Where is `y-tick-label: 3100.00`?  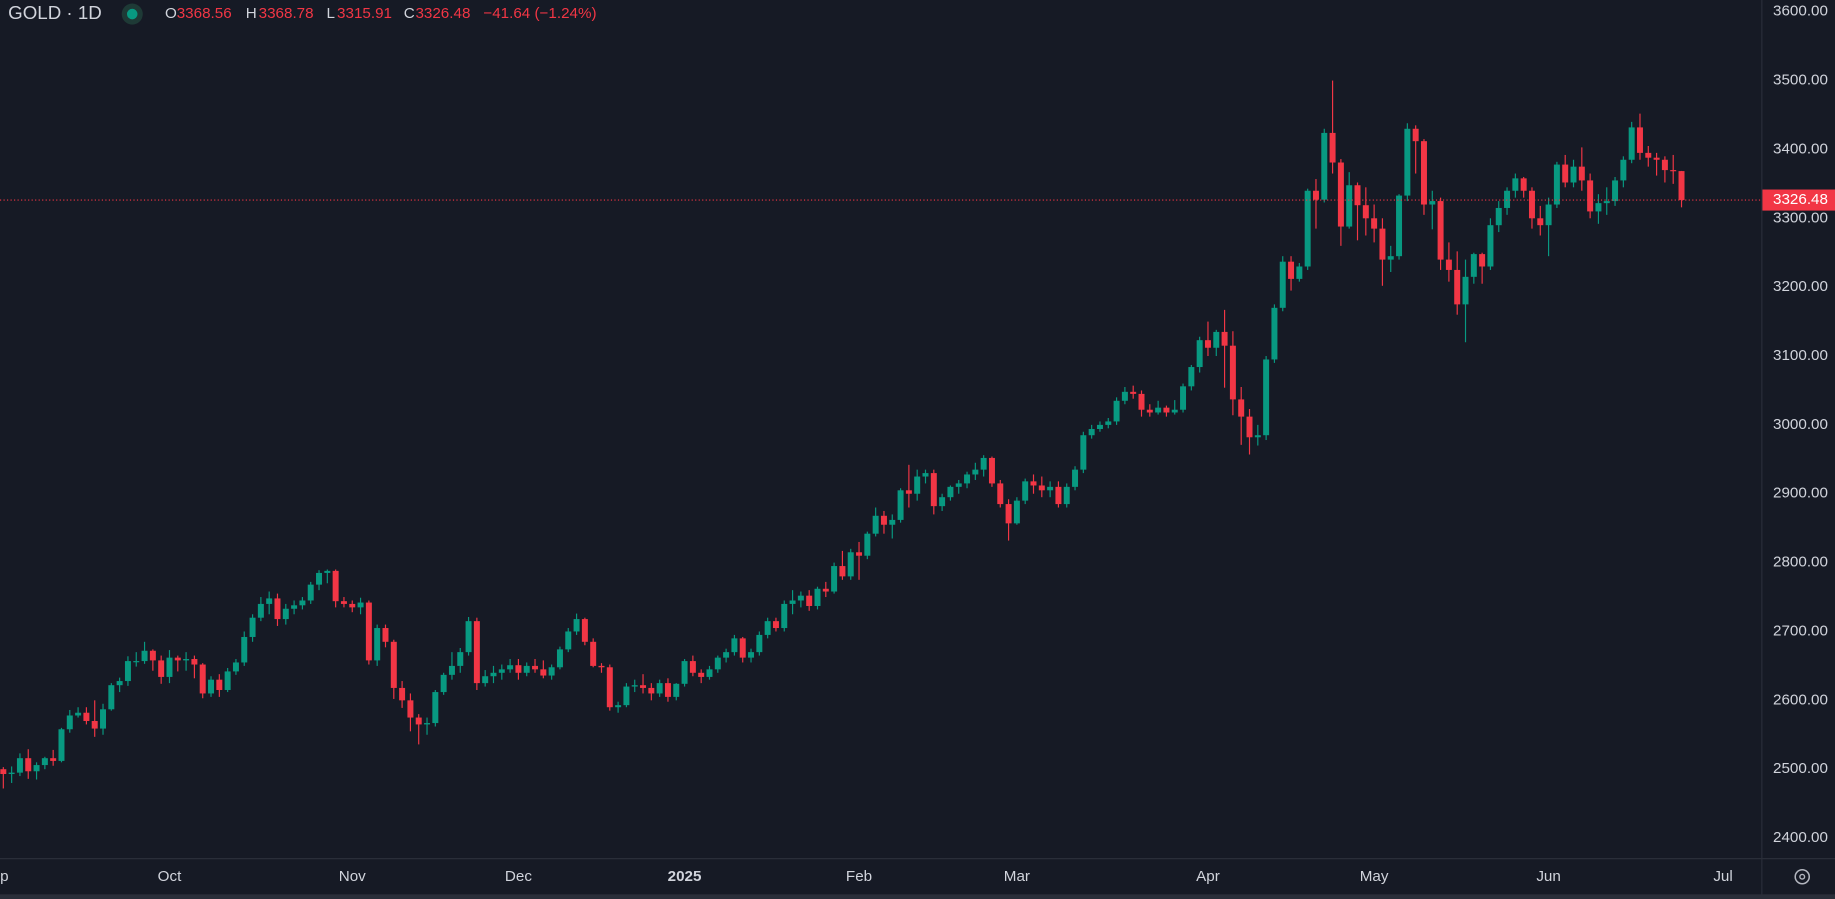
y-tick-label: 3100.00 is located at coordinates (1800, 355).